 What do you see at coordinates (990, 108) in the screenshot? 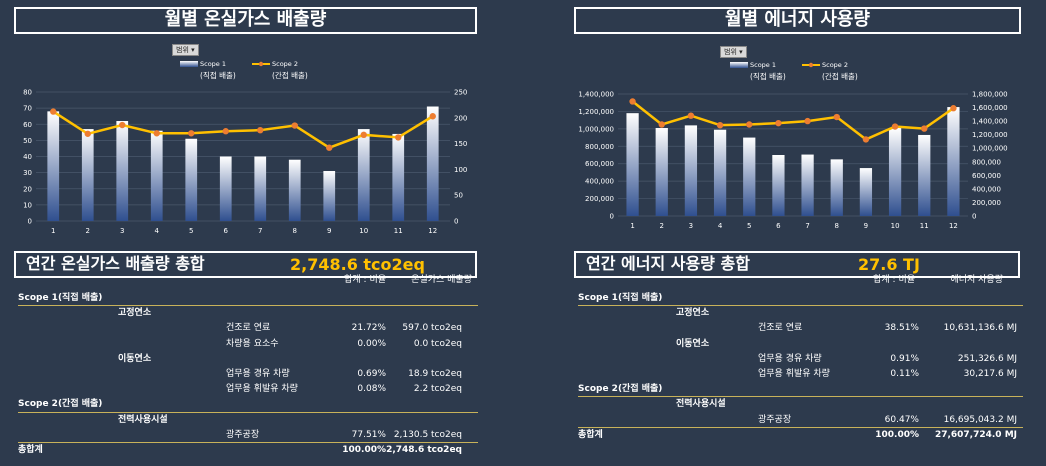
I see `y-right-tick-label: 1,600,000` at bounding box center [990, 108].